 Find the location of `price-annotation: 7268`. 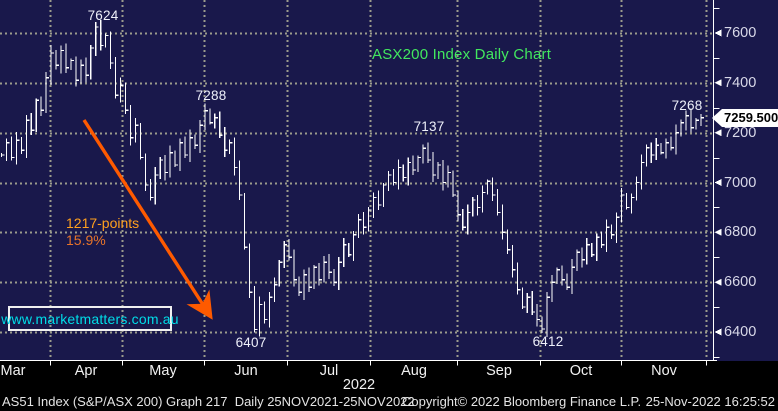

price-annotation: 7268 is located at coordinates (687, 105).